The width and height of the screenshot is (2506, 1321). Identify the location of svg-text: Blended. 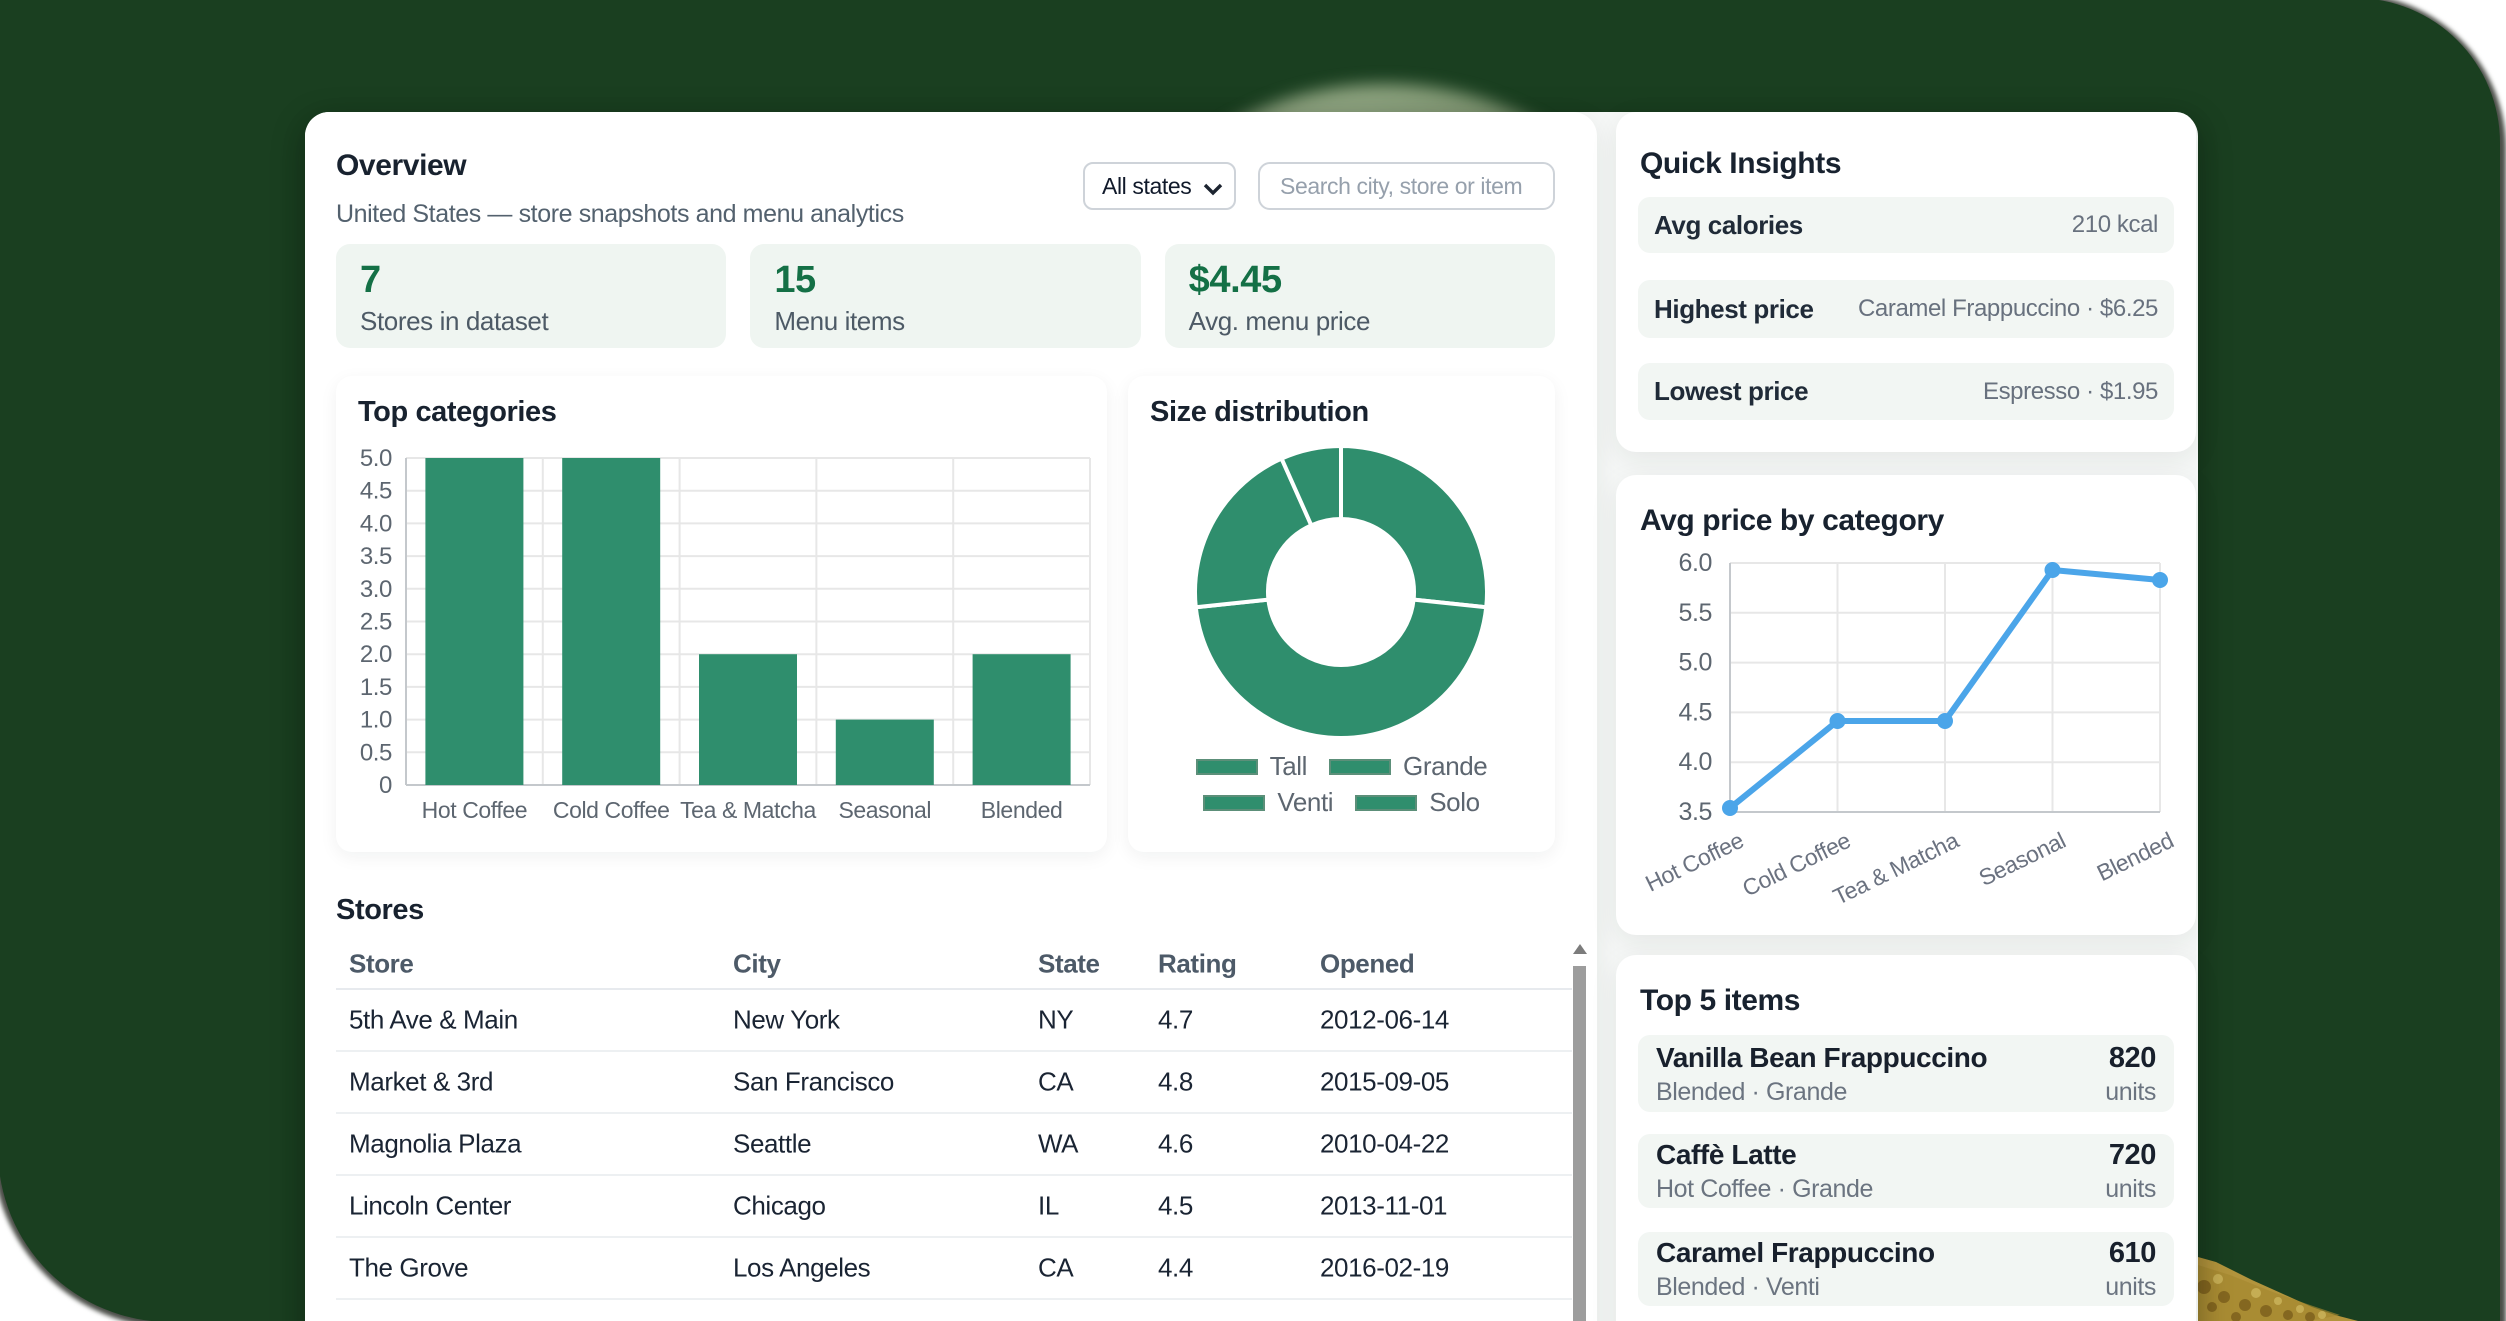
(1022, 810).